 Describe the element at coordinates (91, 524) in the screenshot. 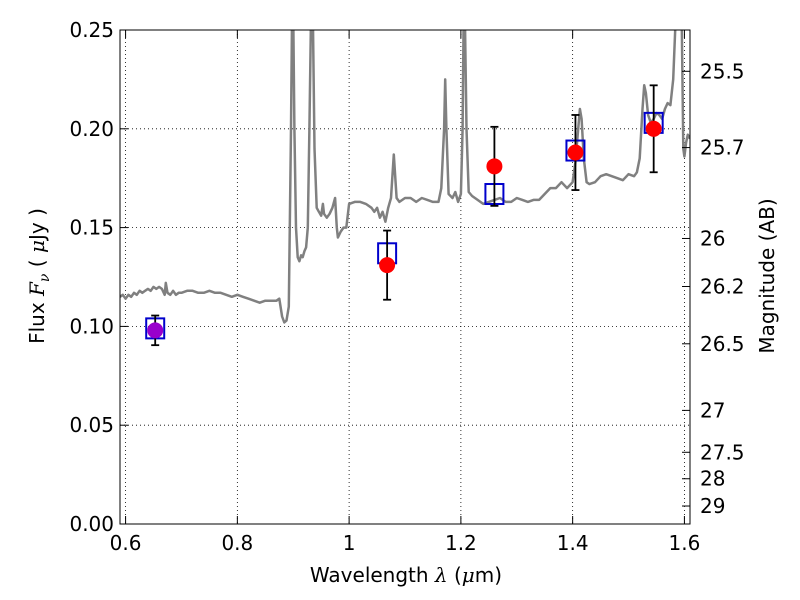

I see `y-tick-label: 0.00` at that location.